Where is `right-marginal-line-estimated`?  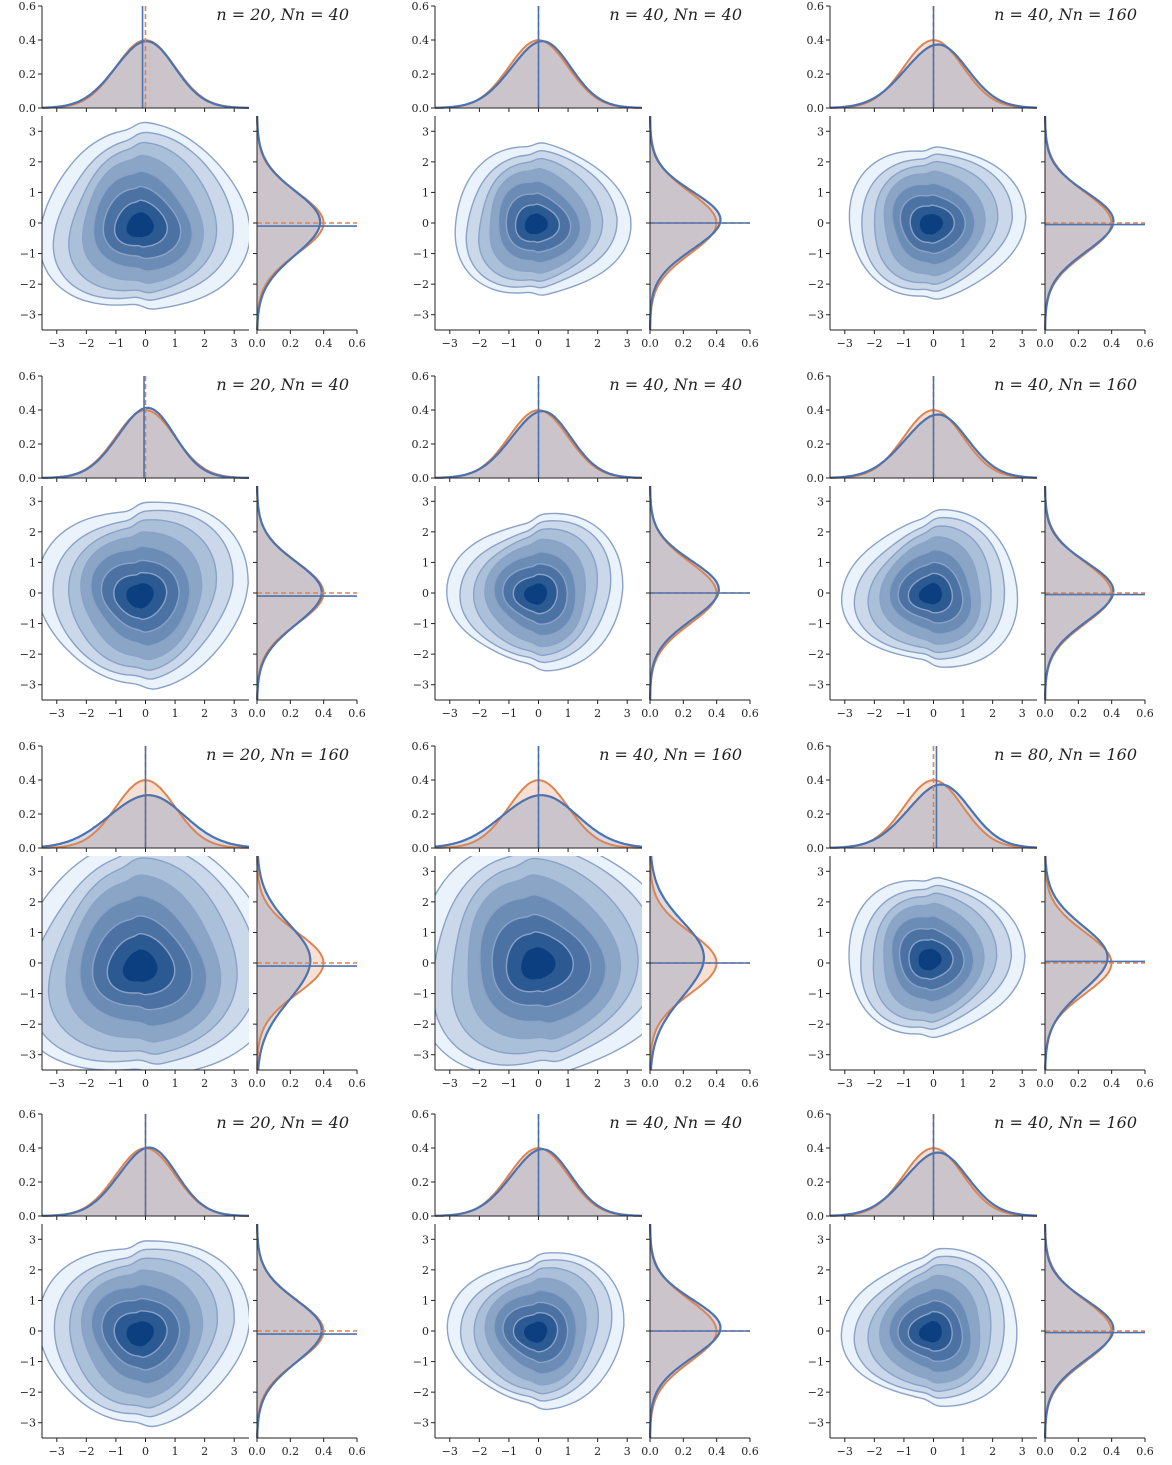 right-marginal-line-estimated is located at coordinates (1076, 963).